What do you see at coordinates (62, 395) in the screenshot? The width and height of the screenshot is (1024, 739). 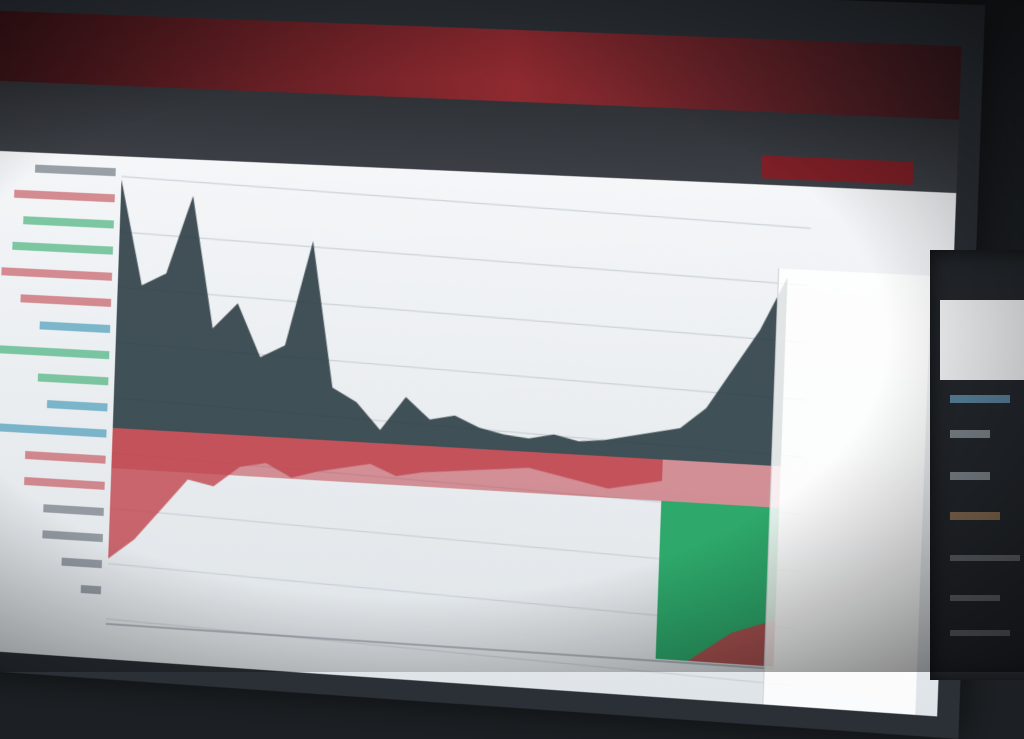 I see `y-axis-labels` at bounding box center [62, 395].